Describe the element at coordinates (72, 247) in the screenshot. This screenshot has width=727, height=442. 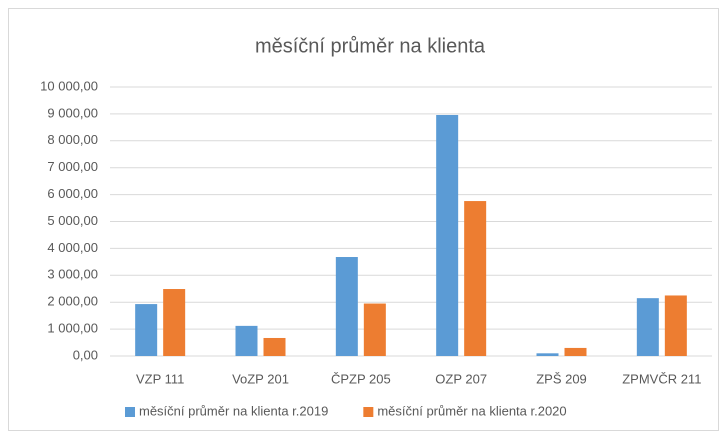
I see `y-tick-label: 4 000,00` at that location.